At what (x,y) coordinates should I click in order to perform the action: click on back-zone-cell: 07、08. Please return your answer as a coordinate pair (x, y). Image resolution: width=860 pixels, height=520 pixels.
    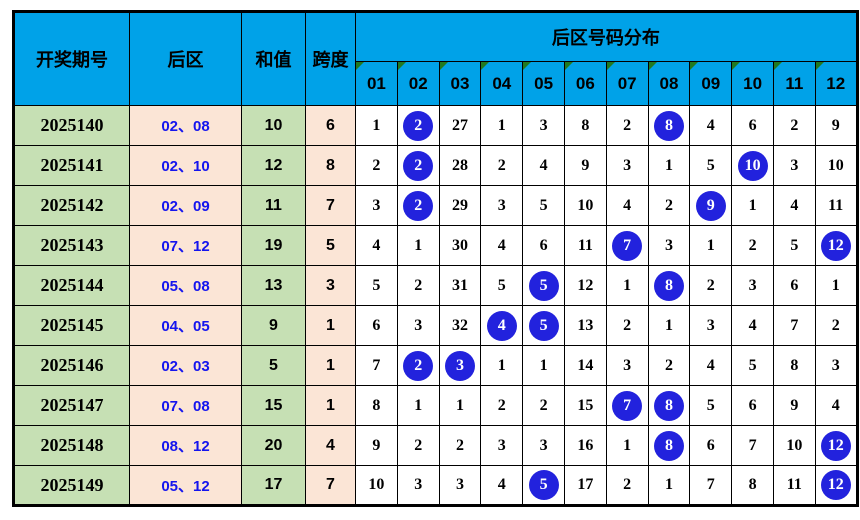
    Looking at the image, I should click on (185, 405).